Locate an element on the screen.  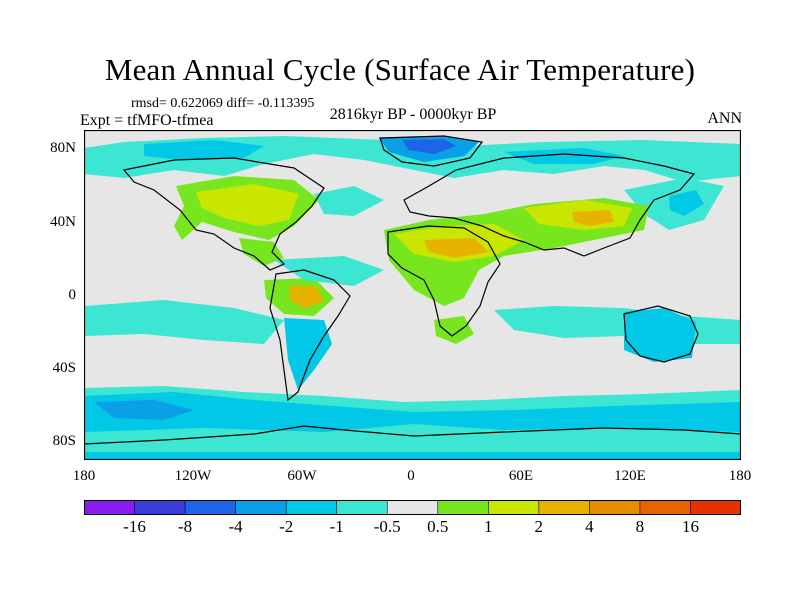
siberia-cool is located at coordinates (564, 156).